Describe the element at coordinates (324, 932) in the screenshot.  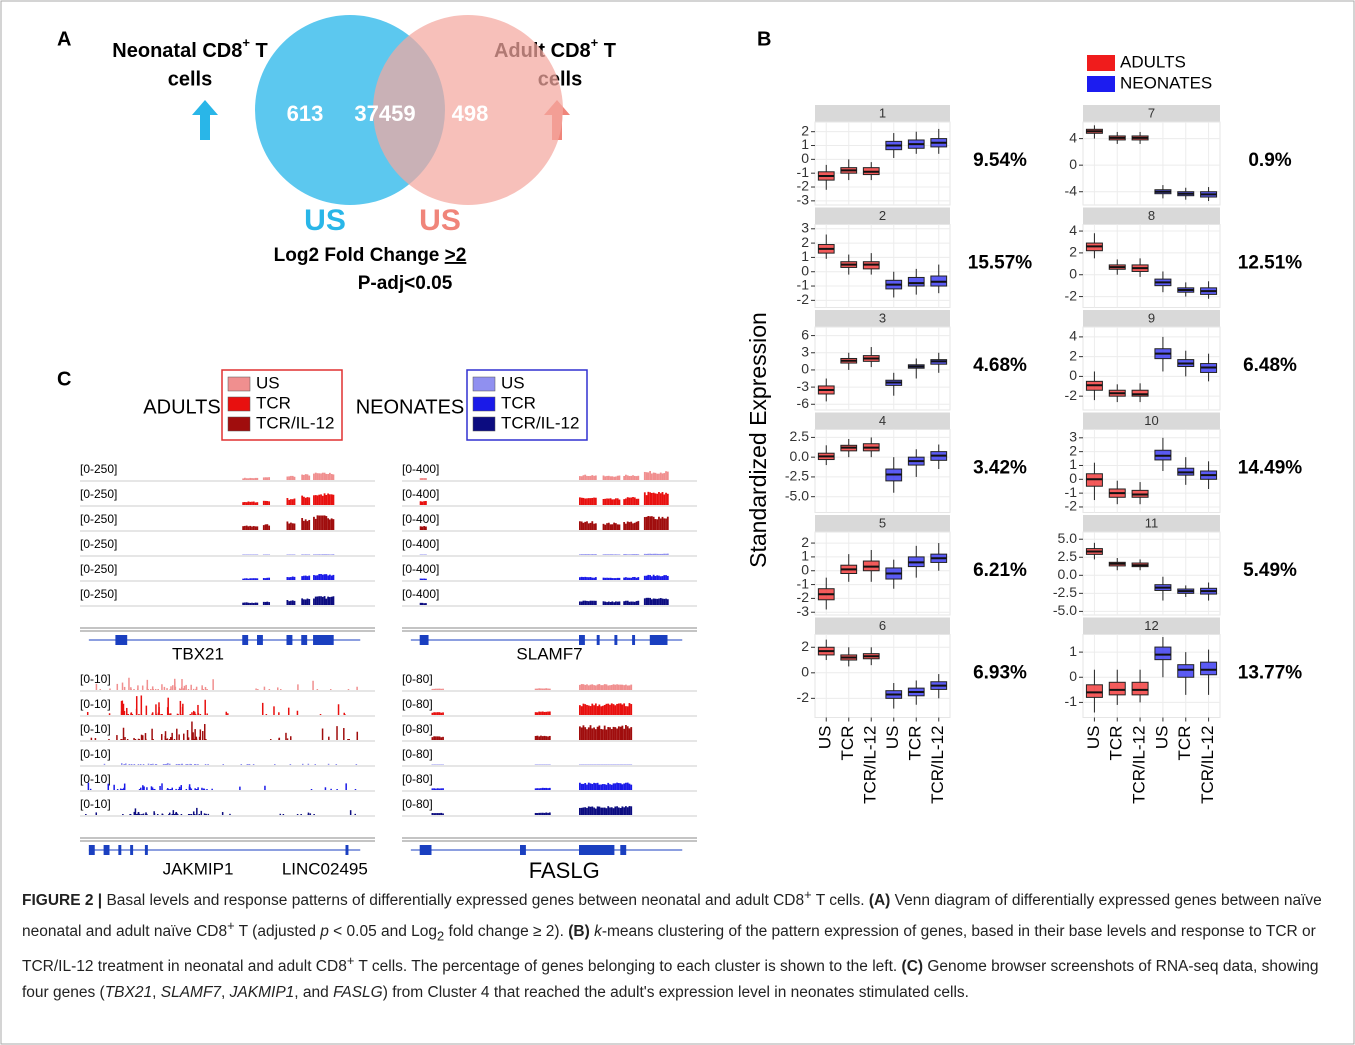
I see `caption-text: p` at that location.